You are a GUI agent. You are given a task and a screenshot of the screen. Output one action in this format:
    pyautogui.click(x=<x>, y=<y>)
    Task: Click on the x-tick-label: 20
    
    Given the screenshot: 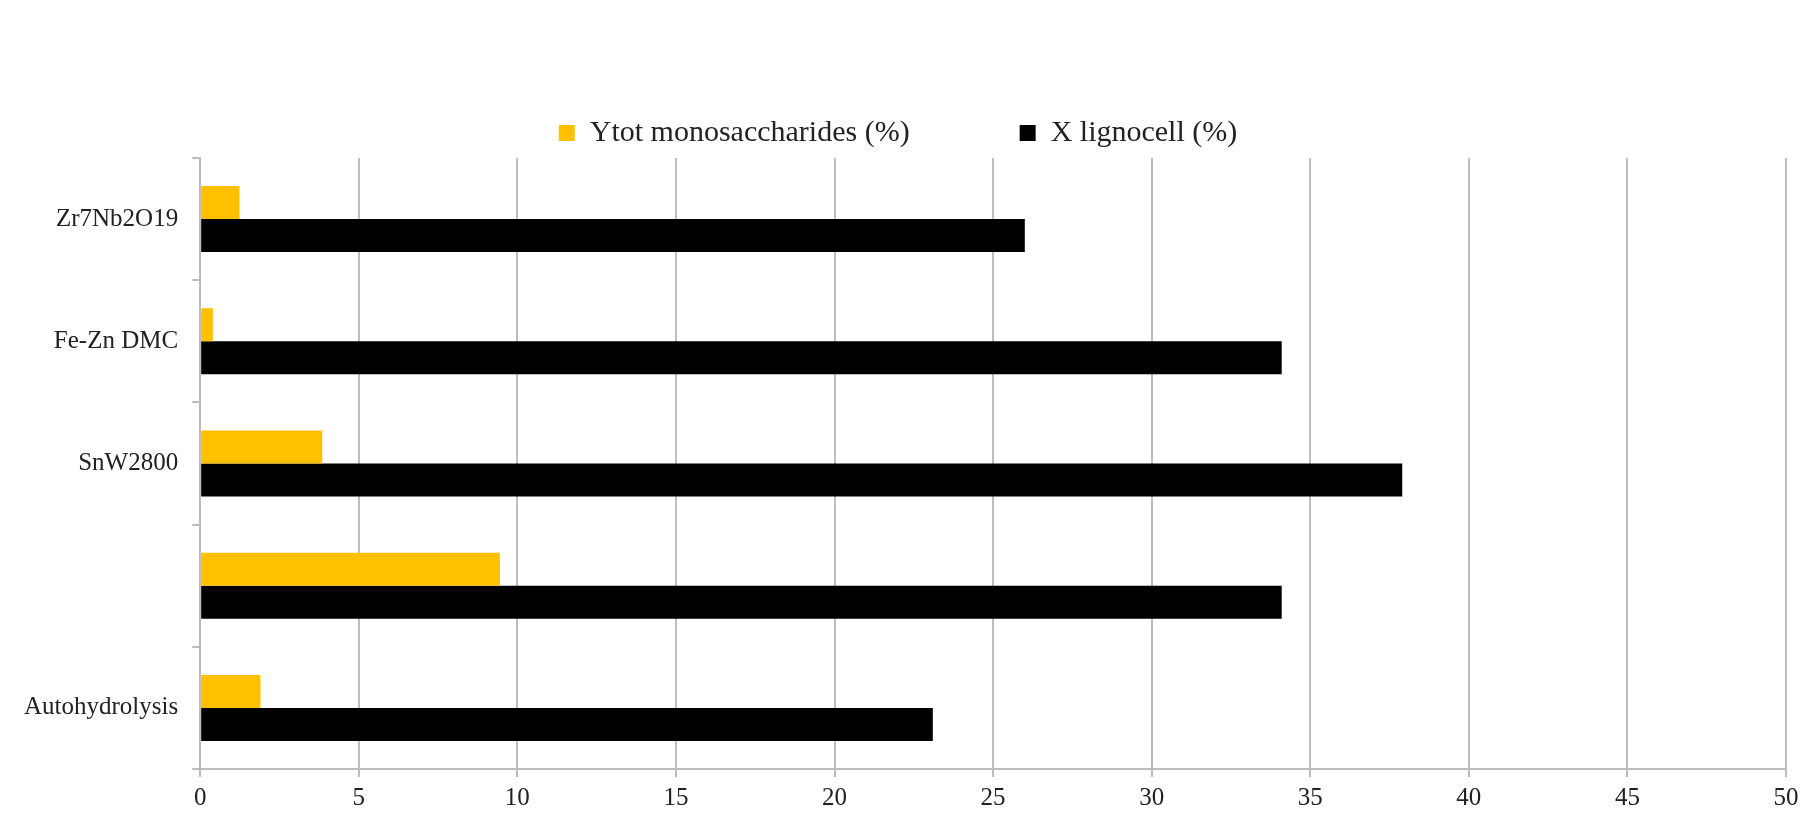 What is the action you would take?
    pyautogui.click(x=834, y=796)
    